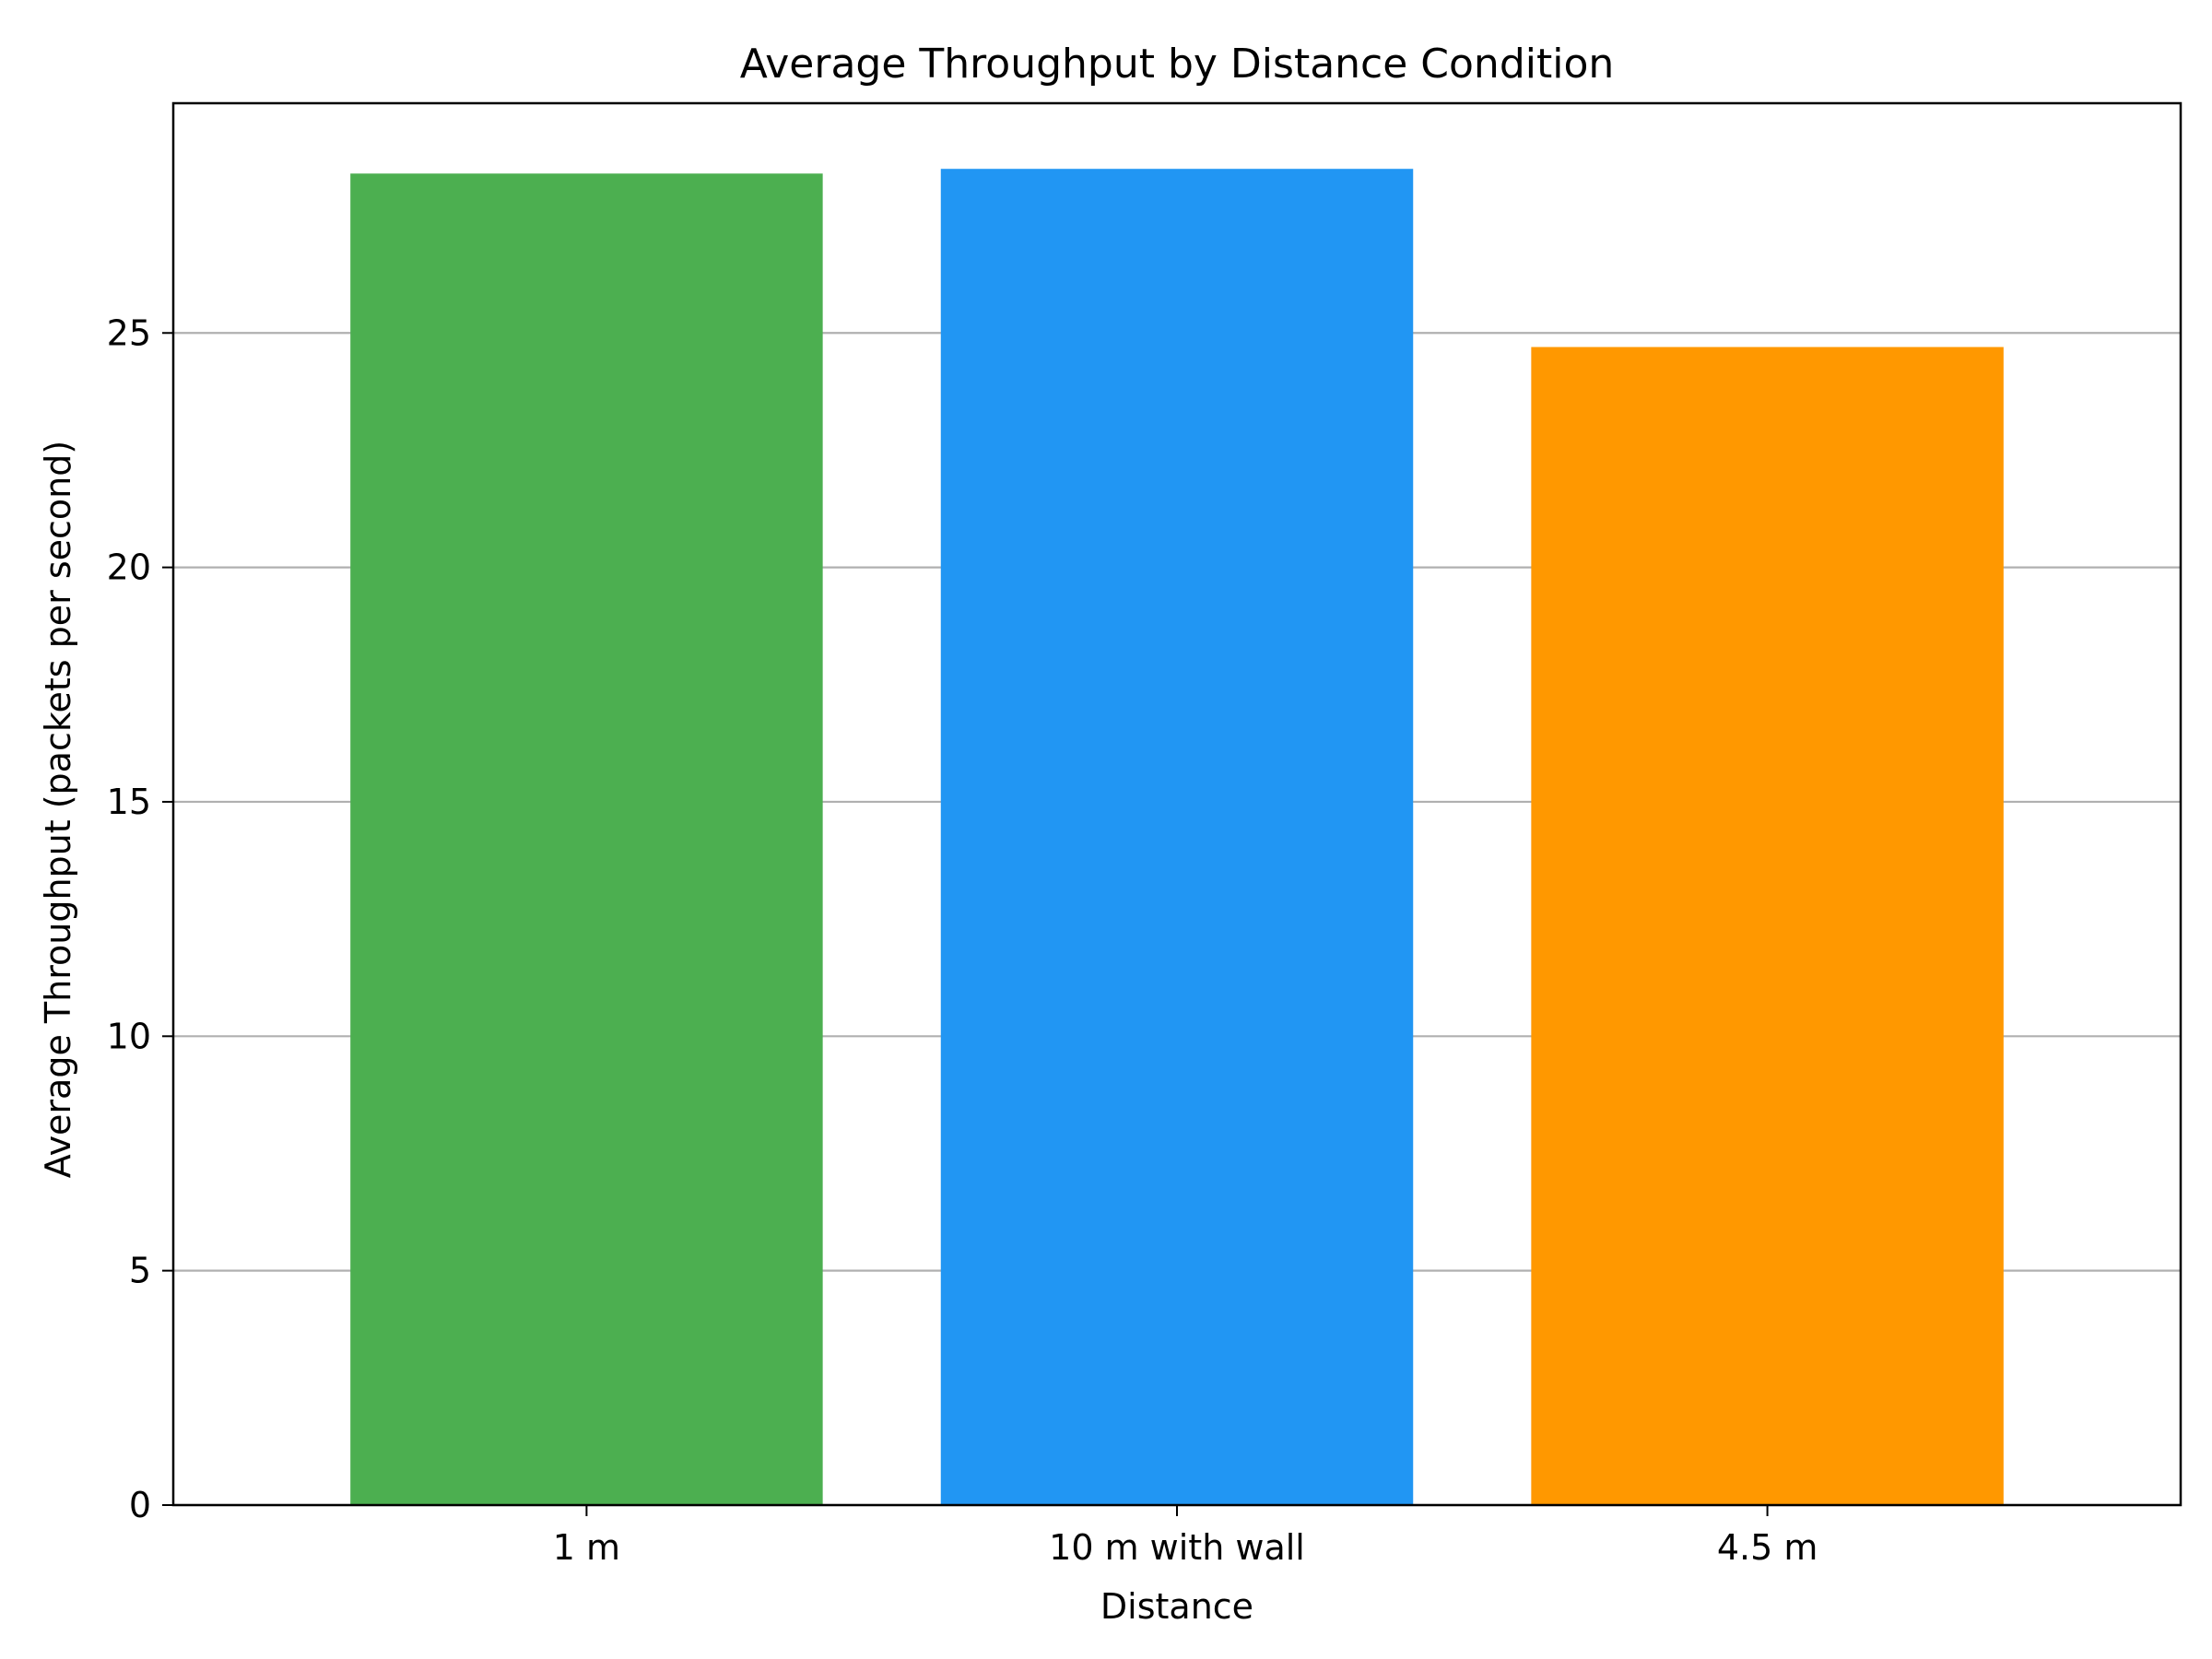 The image size is (2212, 1659). What do you see at coordinates (1767, 926) in the screenshot?
I see `bar-4-5-m` at bounding box center [1767, 926].